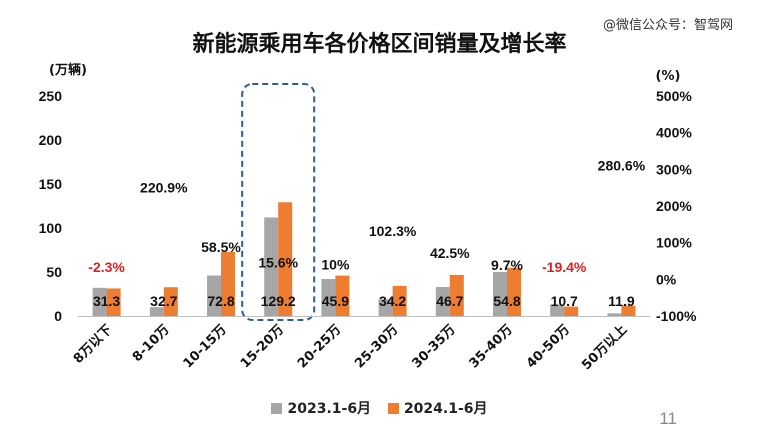 This screenshot has height=435, width=759. Describe the element at coordinates (262, 346) in the screenshot. I see `x-axis-category-label: 15-20万` at that location.